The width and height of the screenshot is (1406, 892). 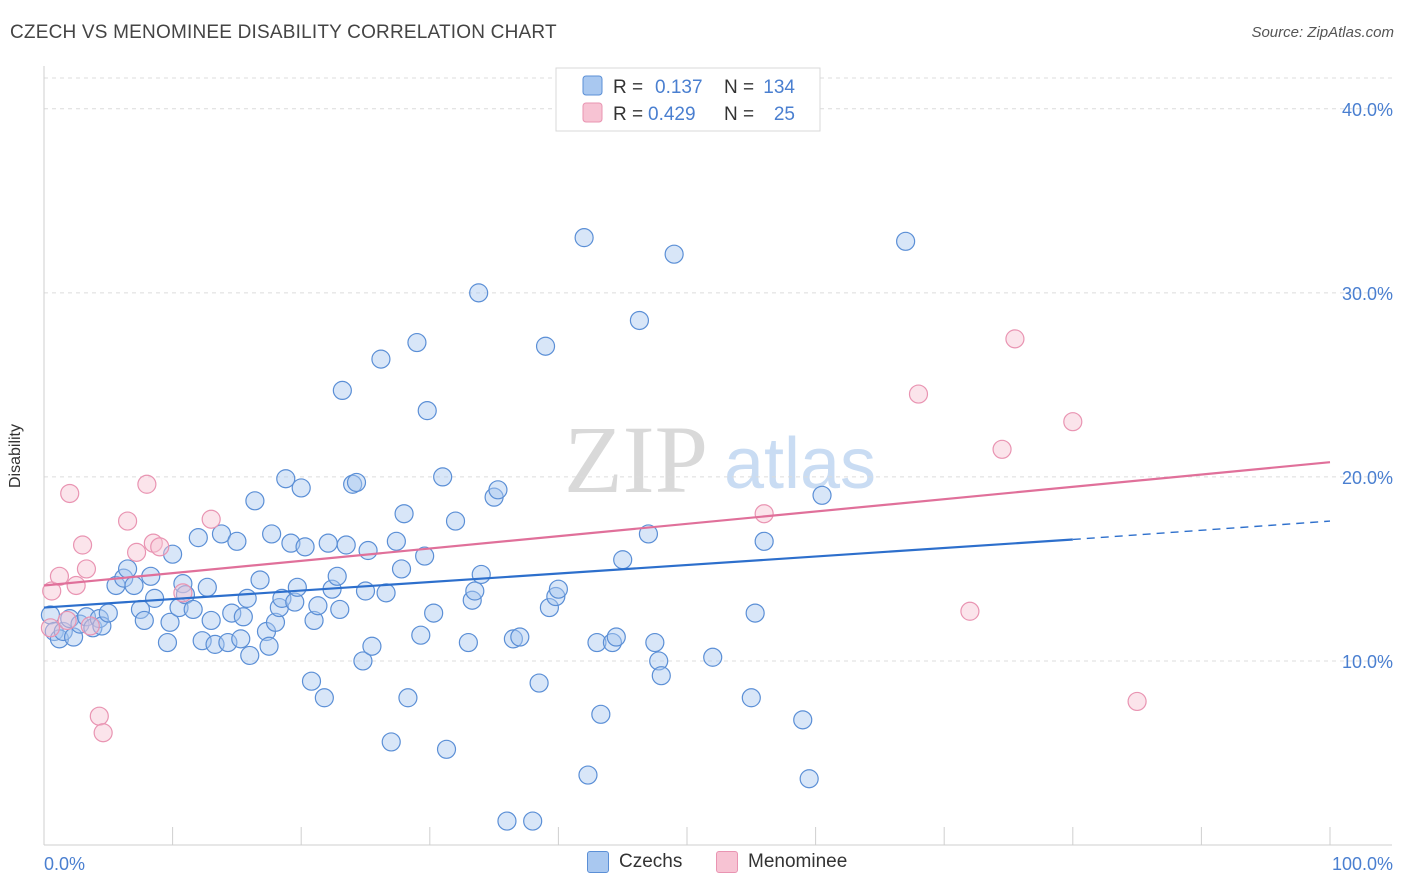 I want to click on bottom-legend-swatch-czechs, so click(x=598, y=862).